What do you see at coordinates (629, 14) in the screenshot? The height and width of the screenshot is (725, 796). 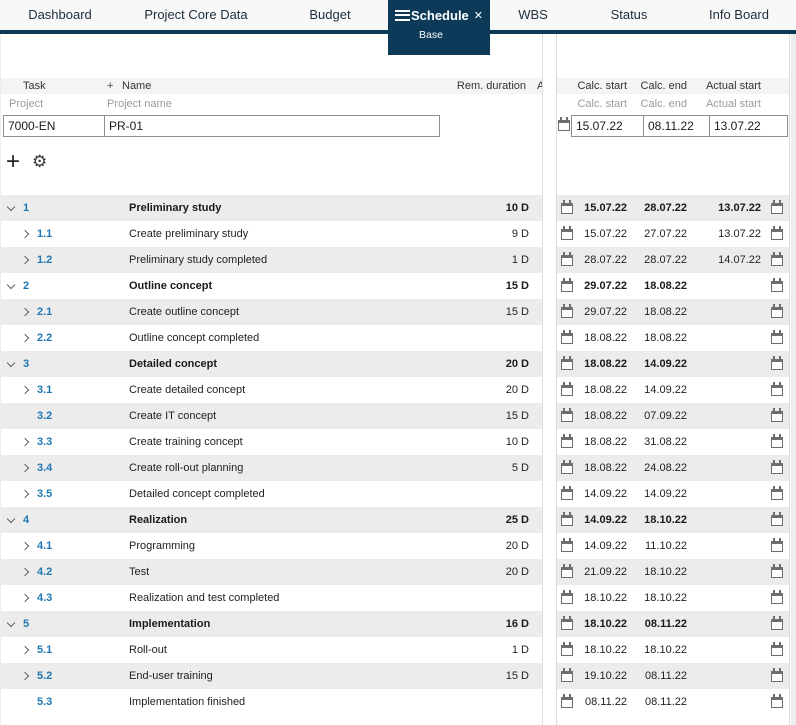 I see `tab-status: Status` at bounding box center [629, 14].